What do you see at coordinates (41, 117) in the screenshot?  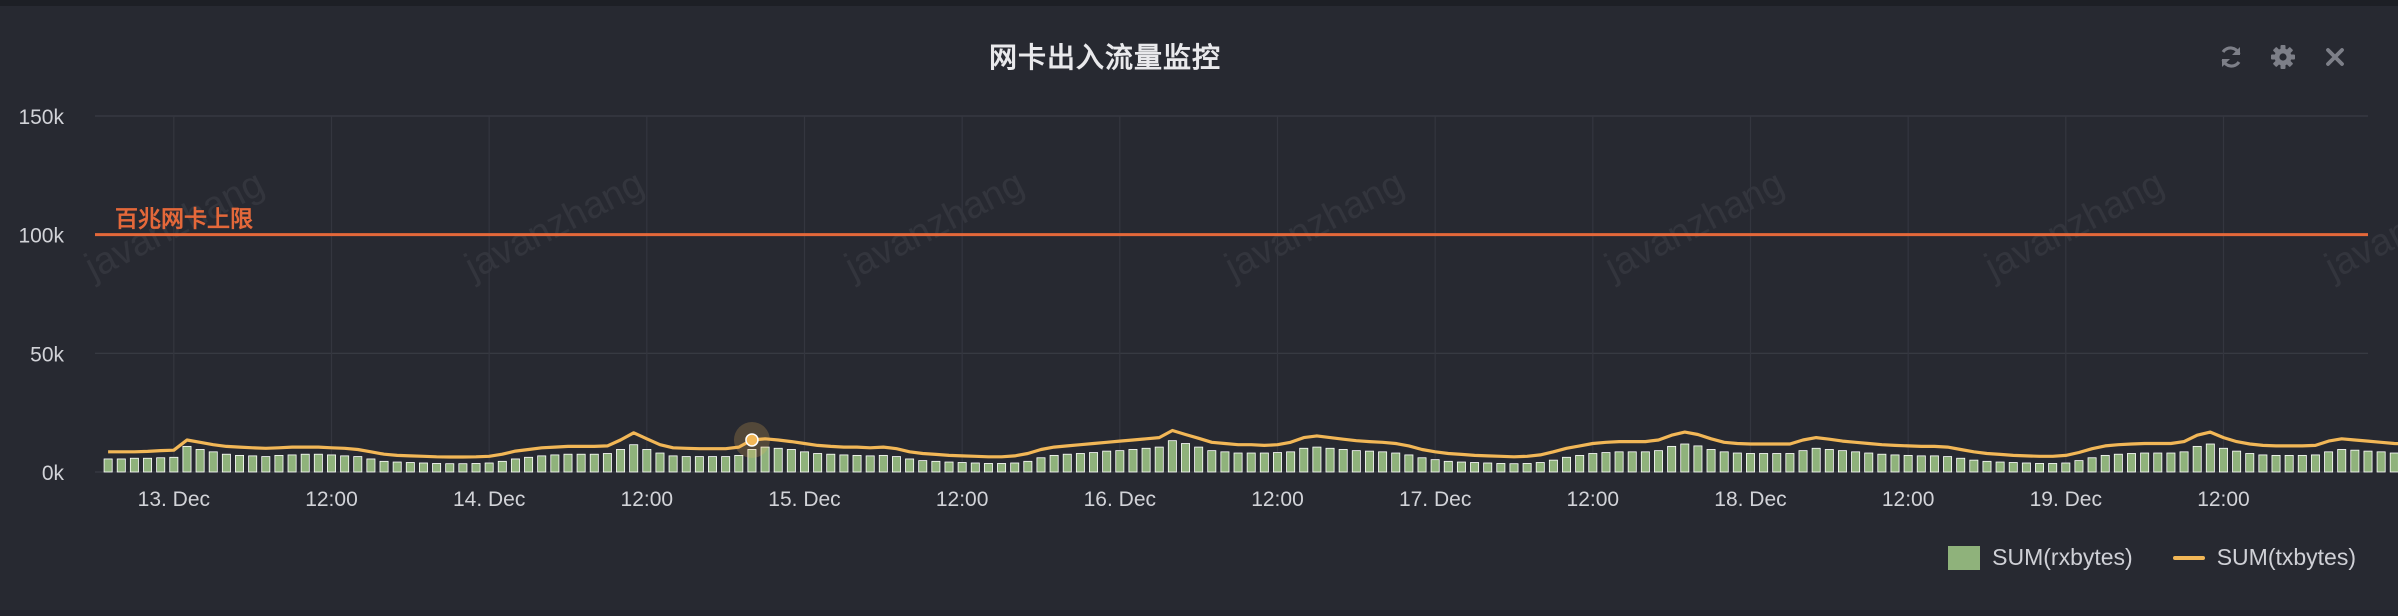 I see `y-tick-label: 150k` at bounding box center [41, 117].